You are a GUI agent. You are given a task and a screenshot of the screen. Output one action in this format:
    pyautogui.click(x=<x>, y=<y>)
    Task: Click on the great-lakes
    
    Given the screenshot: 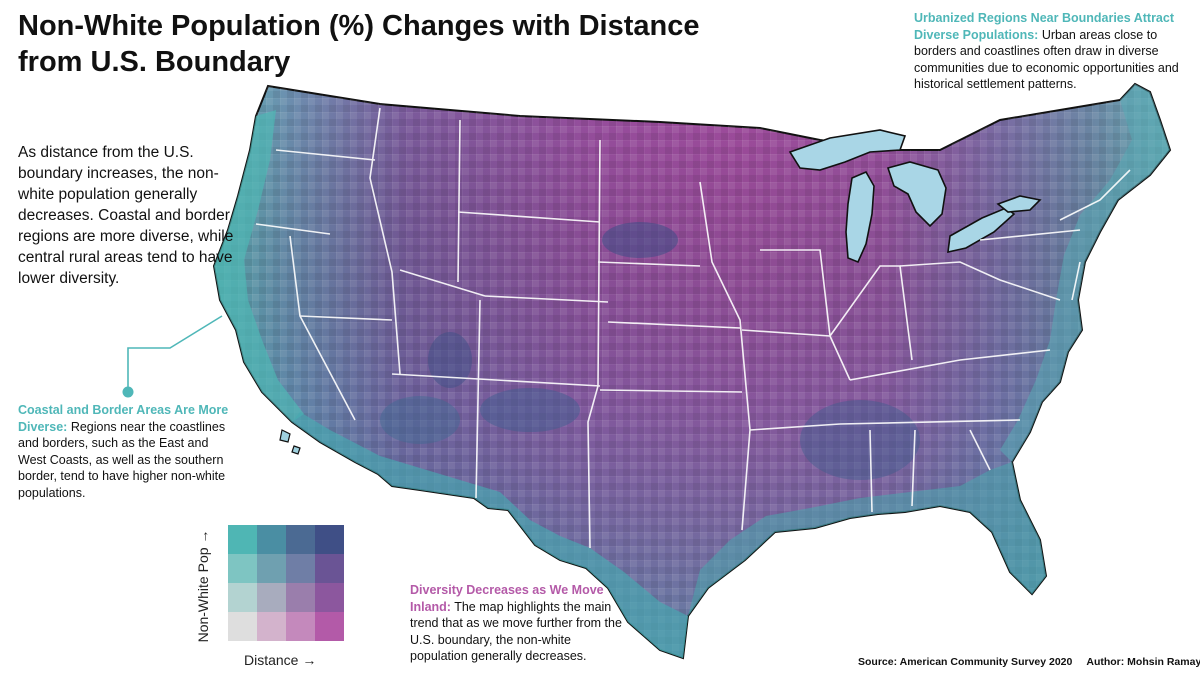 What is the action you would take?
    pyautogui.click(x=915, y=196)
    